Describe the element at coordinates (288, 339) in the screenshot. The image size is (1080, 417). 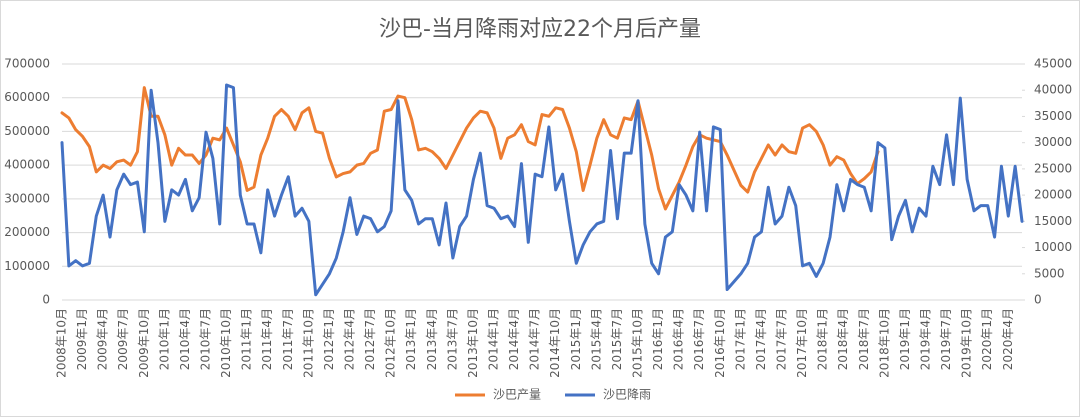
I see `x-tick-label: 2011年7月` at that location.